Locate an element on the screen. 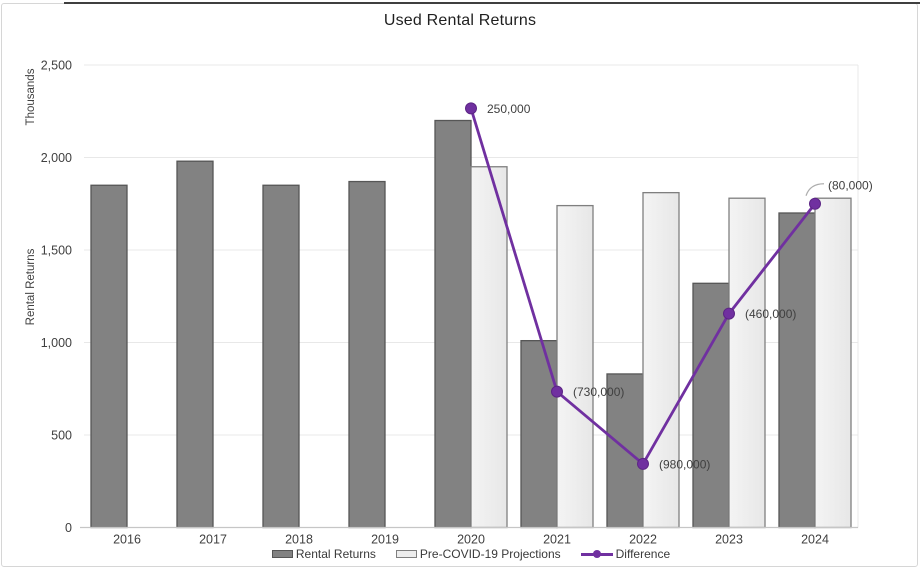  difference-marker-2020 is located at coordinates (471, 108).